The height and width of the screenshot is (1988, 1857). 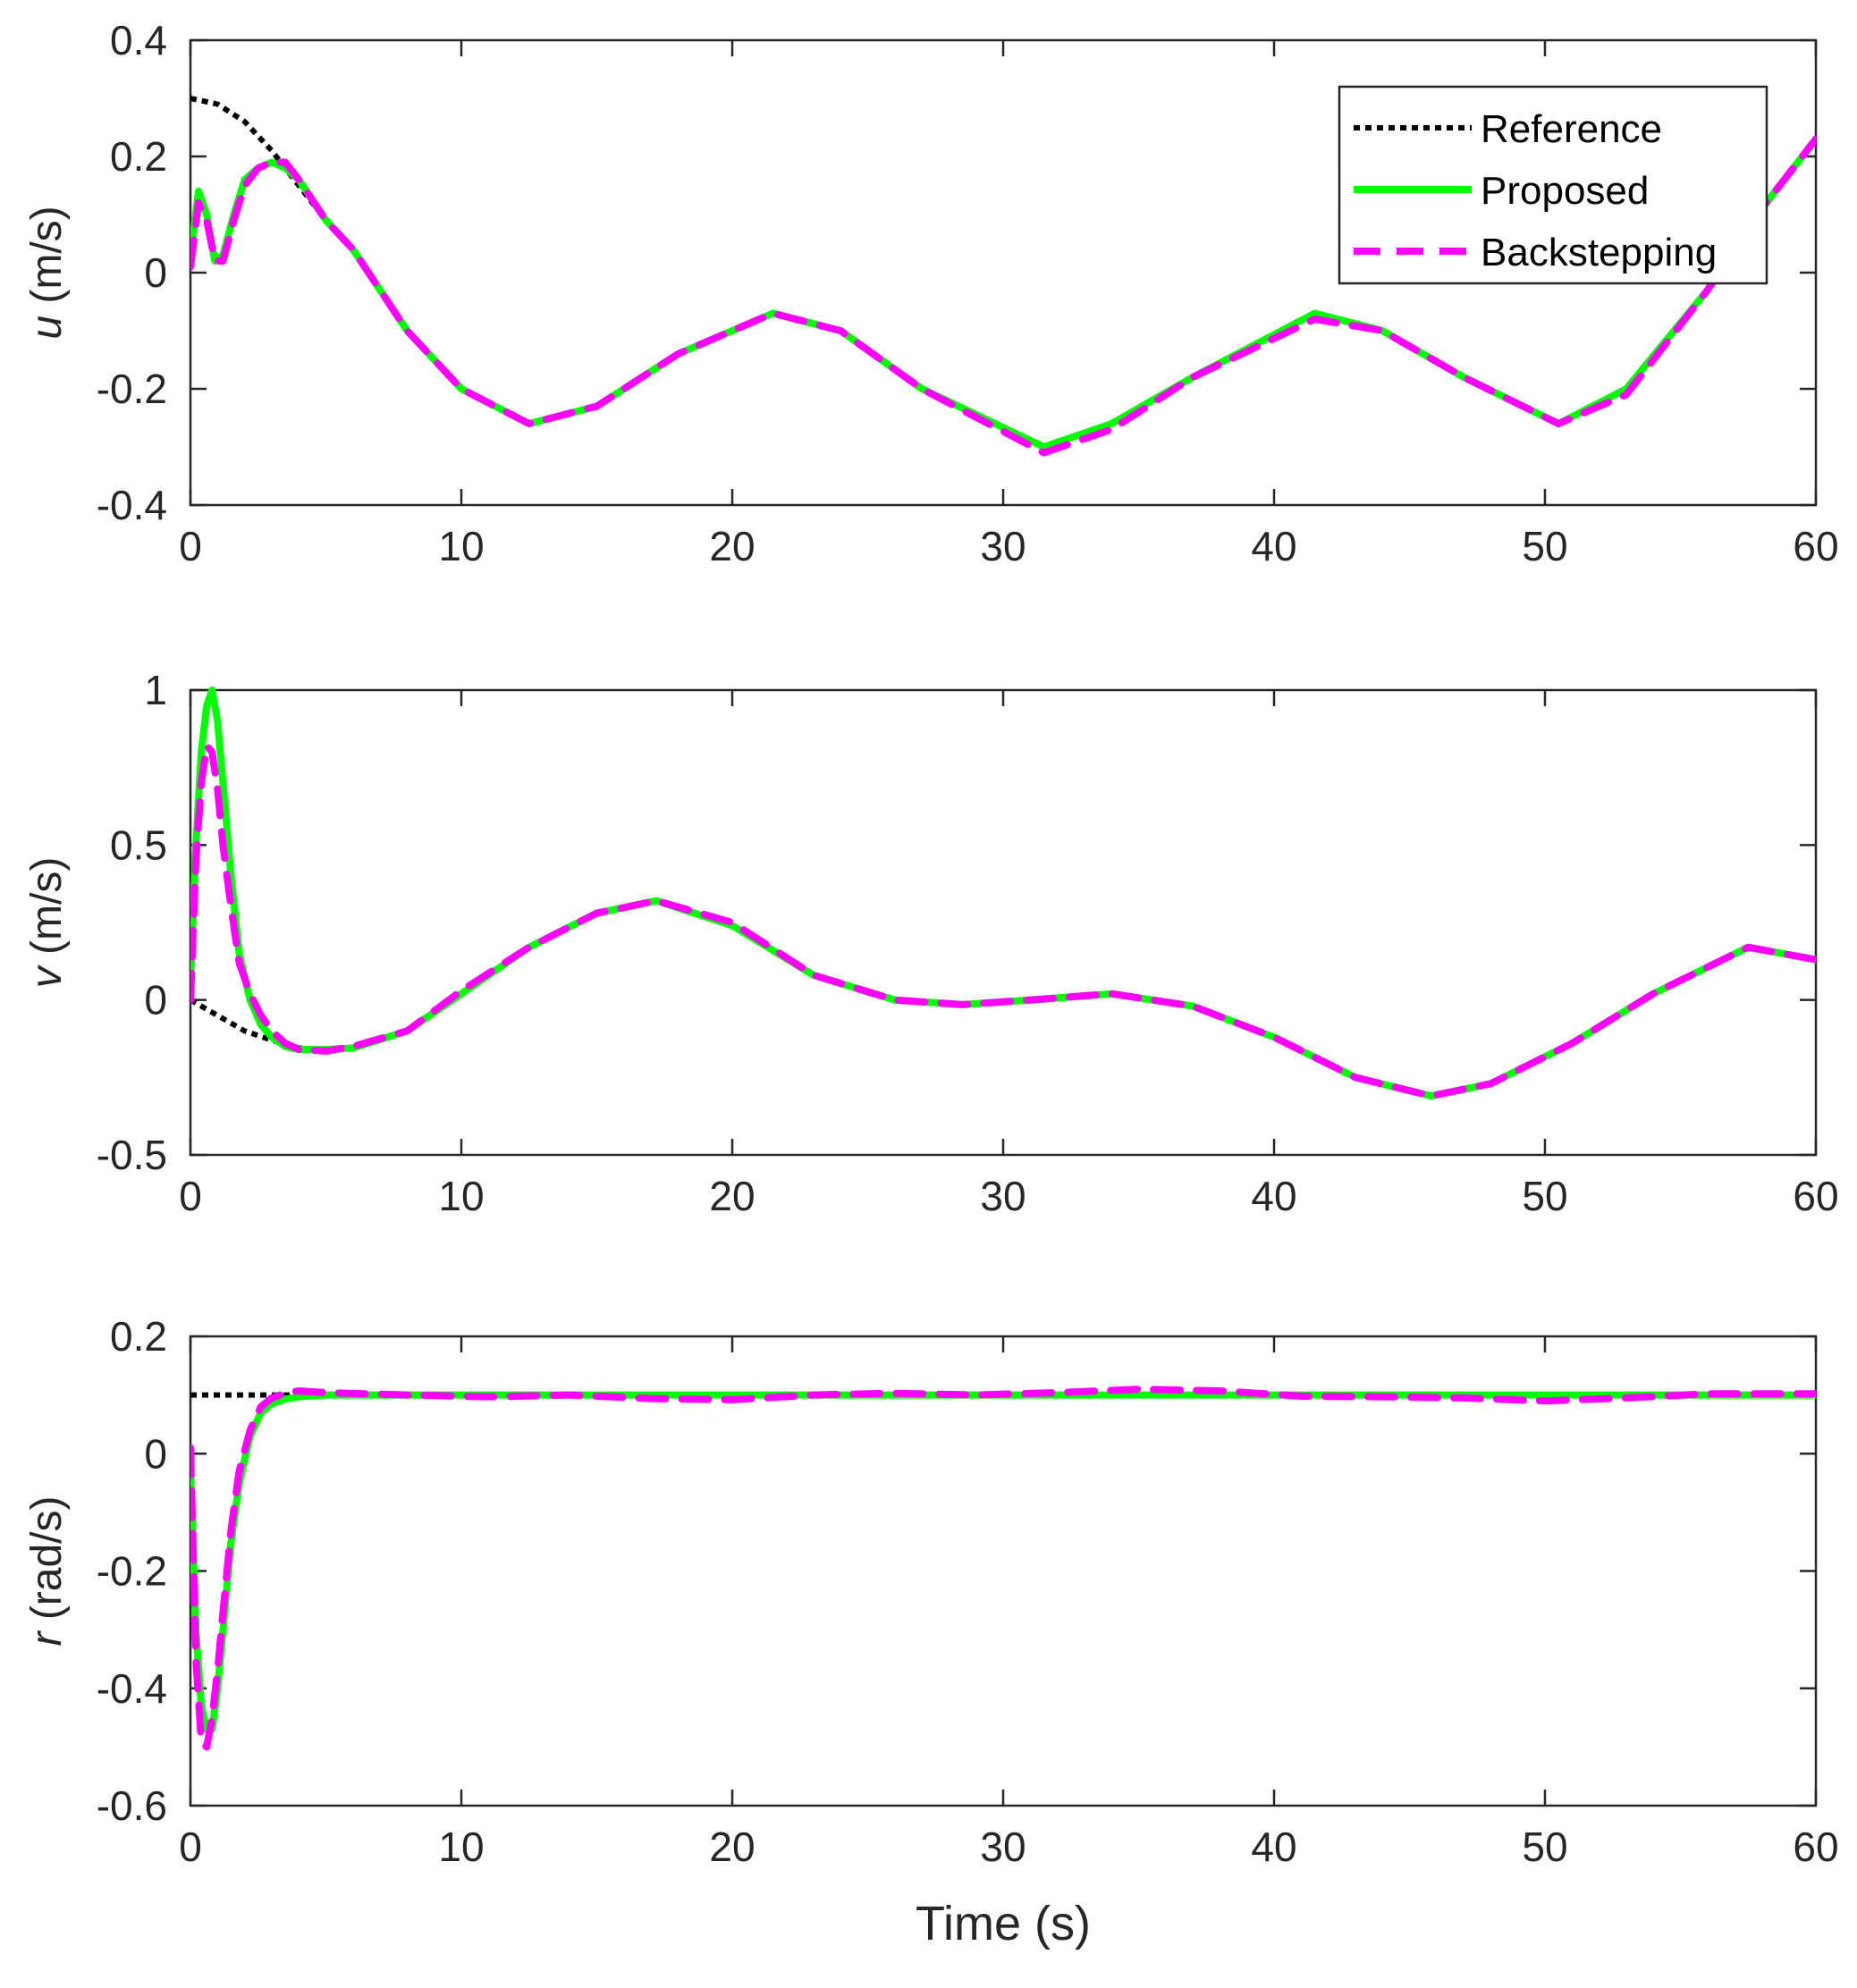 What do you see at coordinates (1003, 296) in the screenshot?
I see `series-line-backstepping` at bounding box center [1003, 296].